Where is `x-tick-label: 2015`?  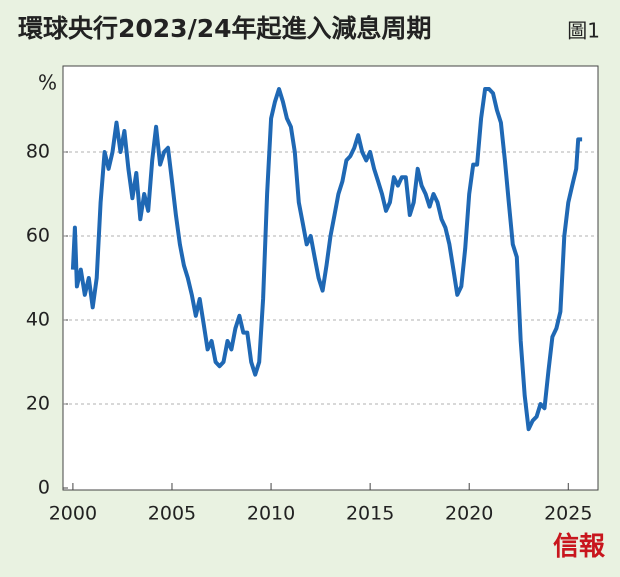
x-tick-label: 2015 is located at coordinates (370, 514).